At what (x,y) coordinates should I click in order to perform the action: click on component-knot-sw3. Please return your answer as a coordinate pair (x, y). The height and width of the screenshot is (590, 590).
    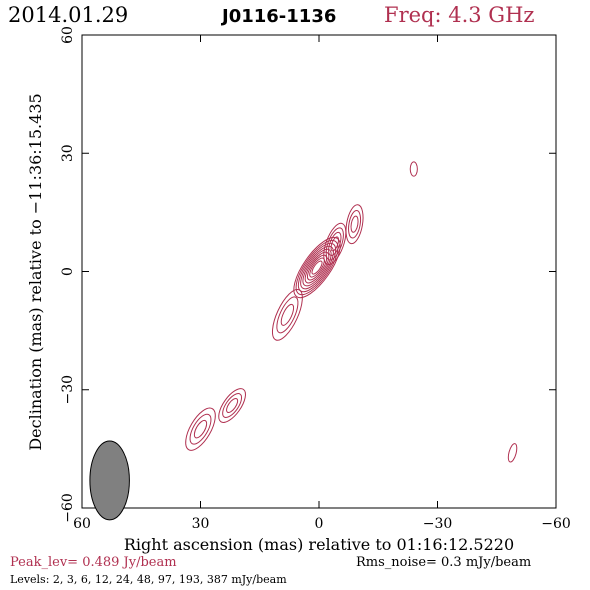
    Looking at the image, I should click on (232, 405).